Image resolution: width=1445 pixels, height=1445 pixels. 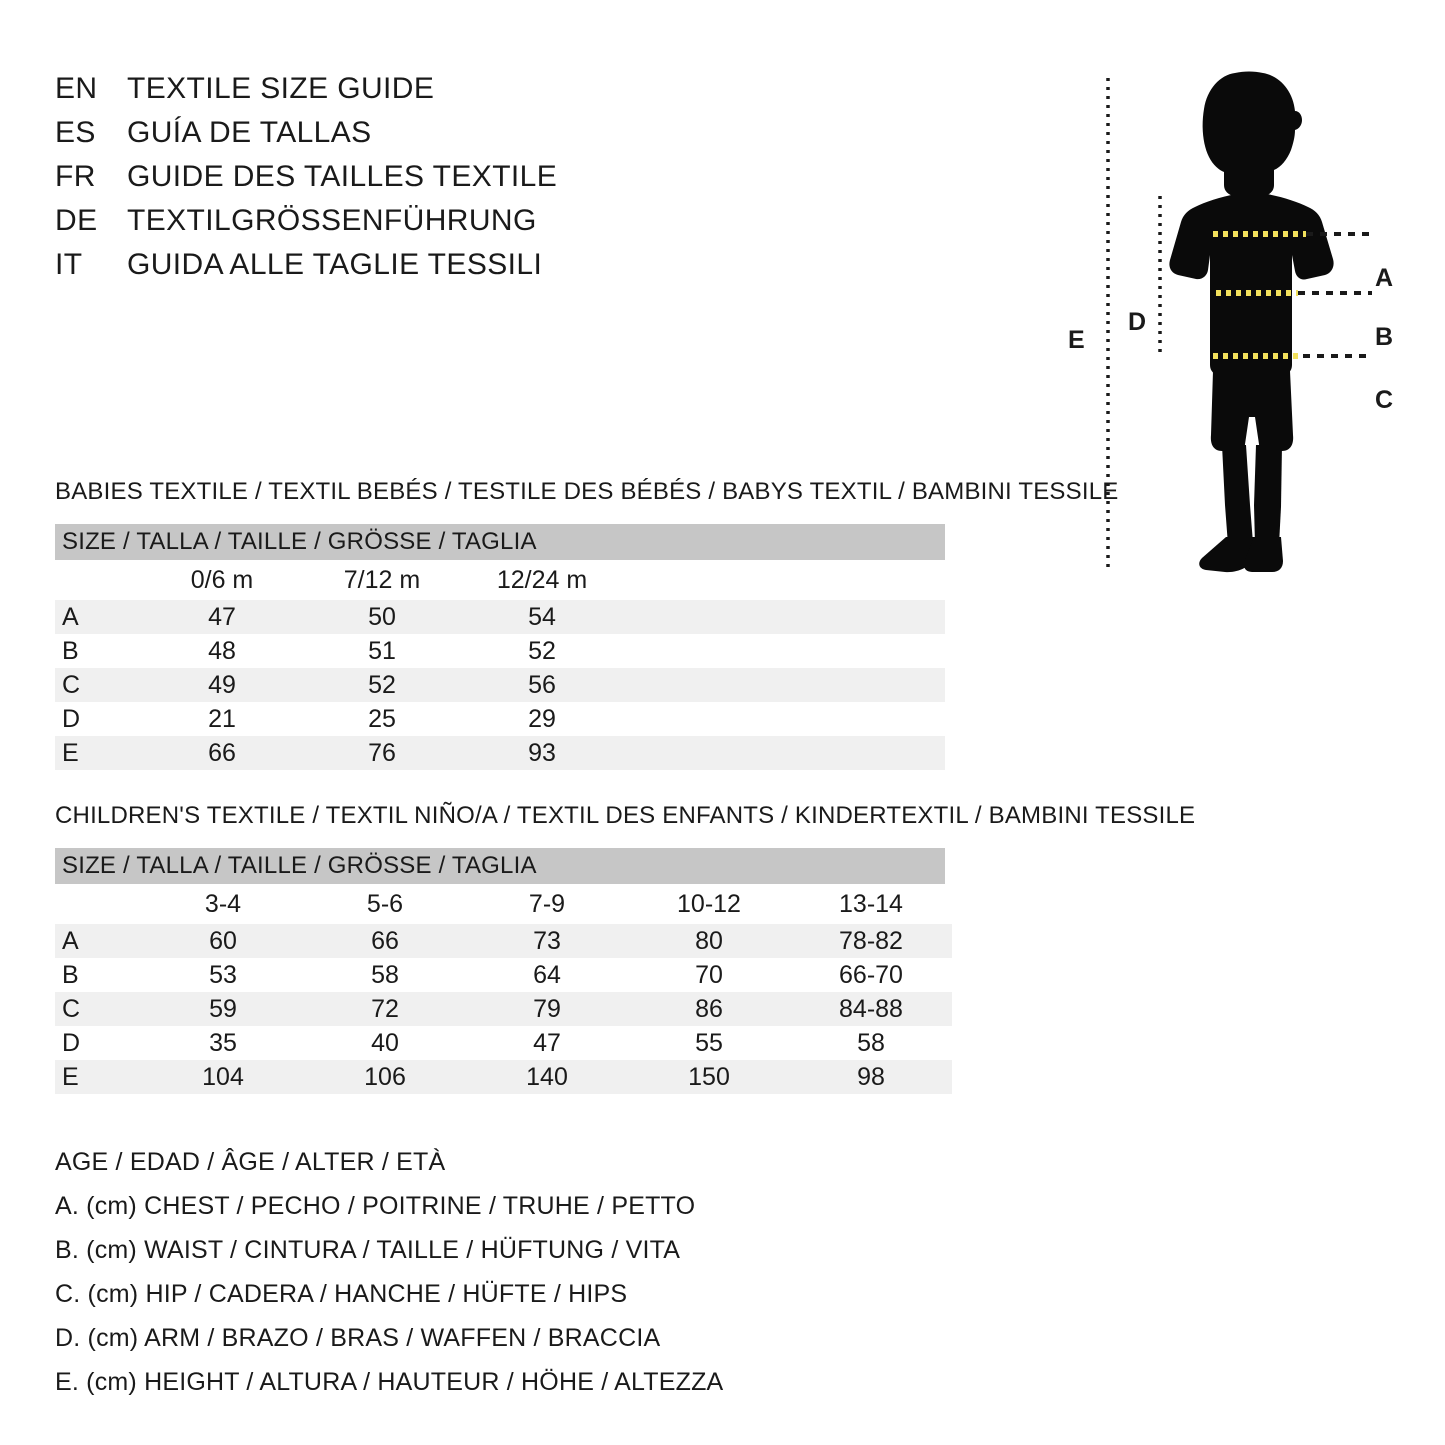 What do you see at coordinates (385, 974) in the screenshot?
I see `children-cell-b-1: 58` at bounding box center [385, 974].